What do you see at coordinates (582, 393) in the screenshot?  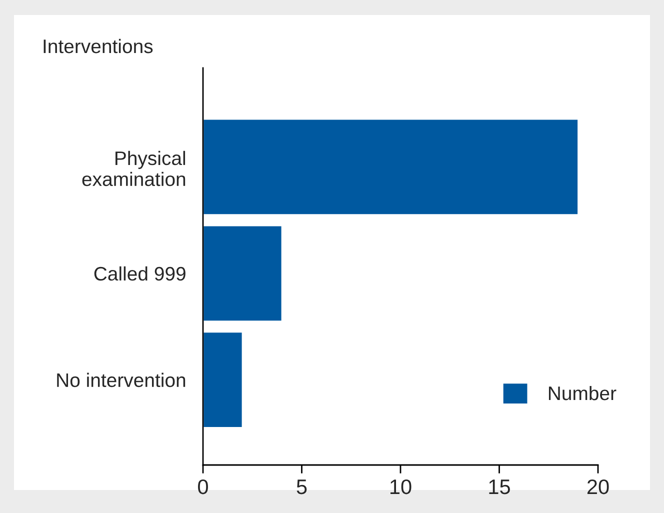 I see `legend-label: Number` at bounding box center [582, 393].